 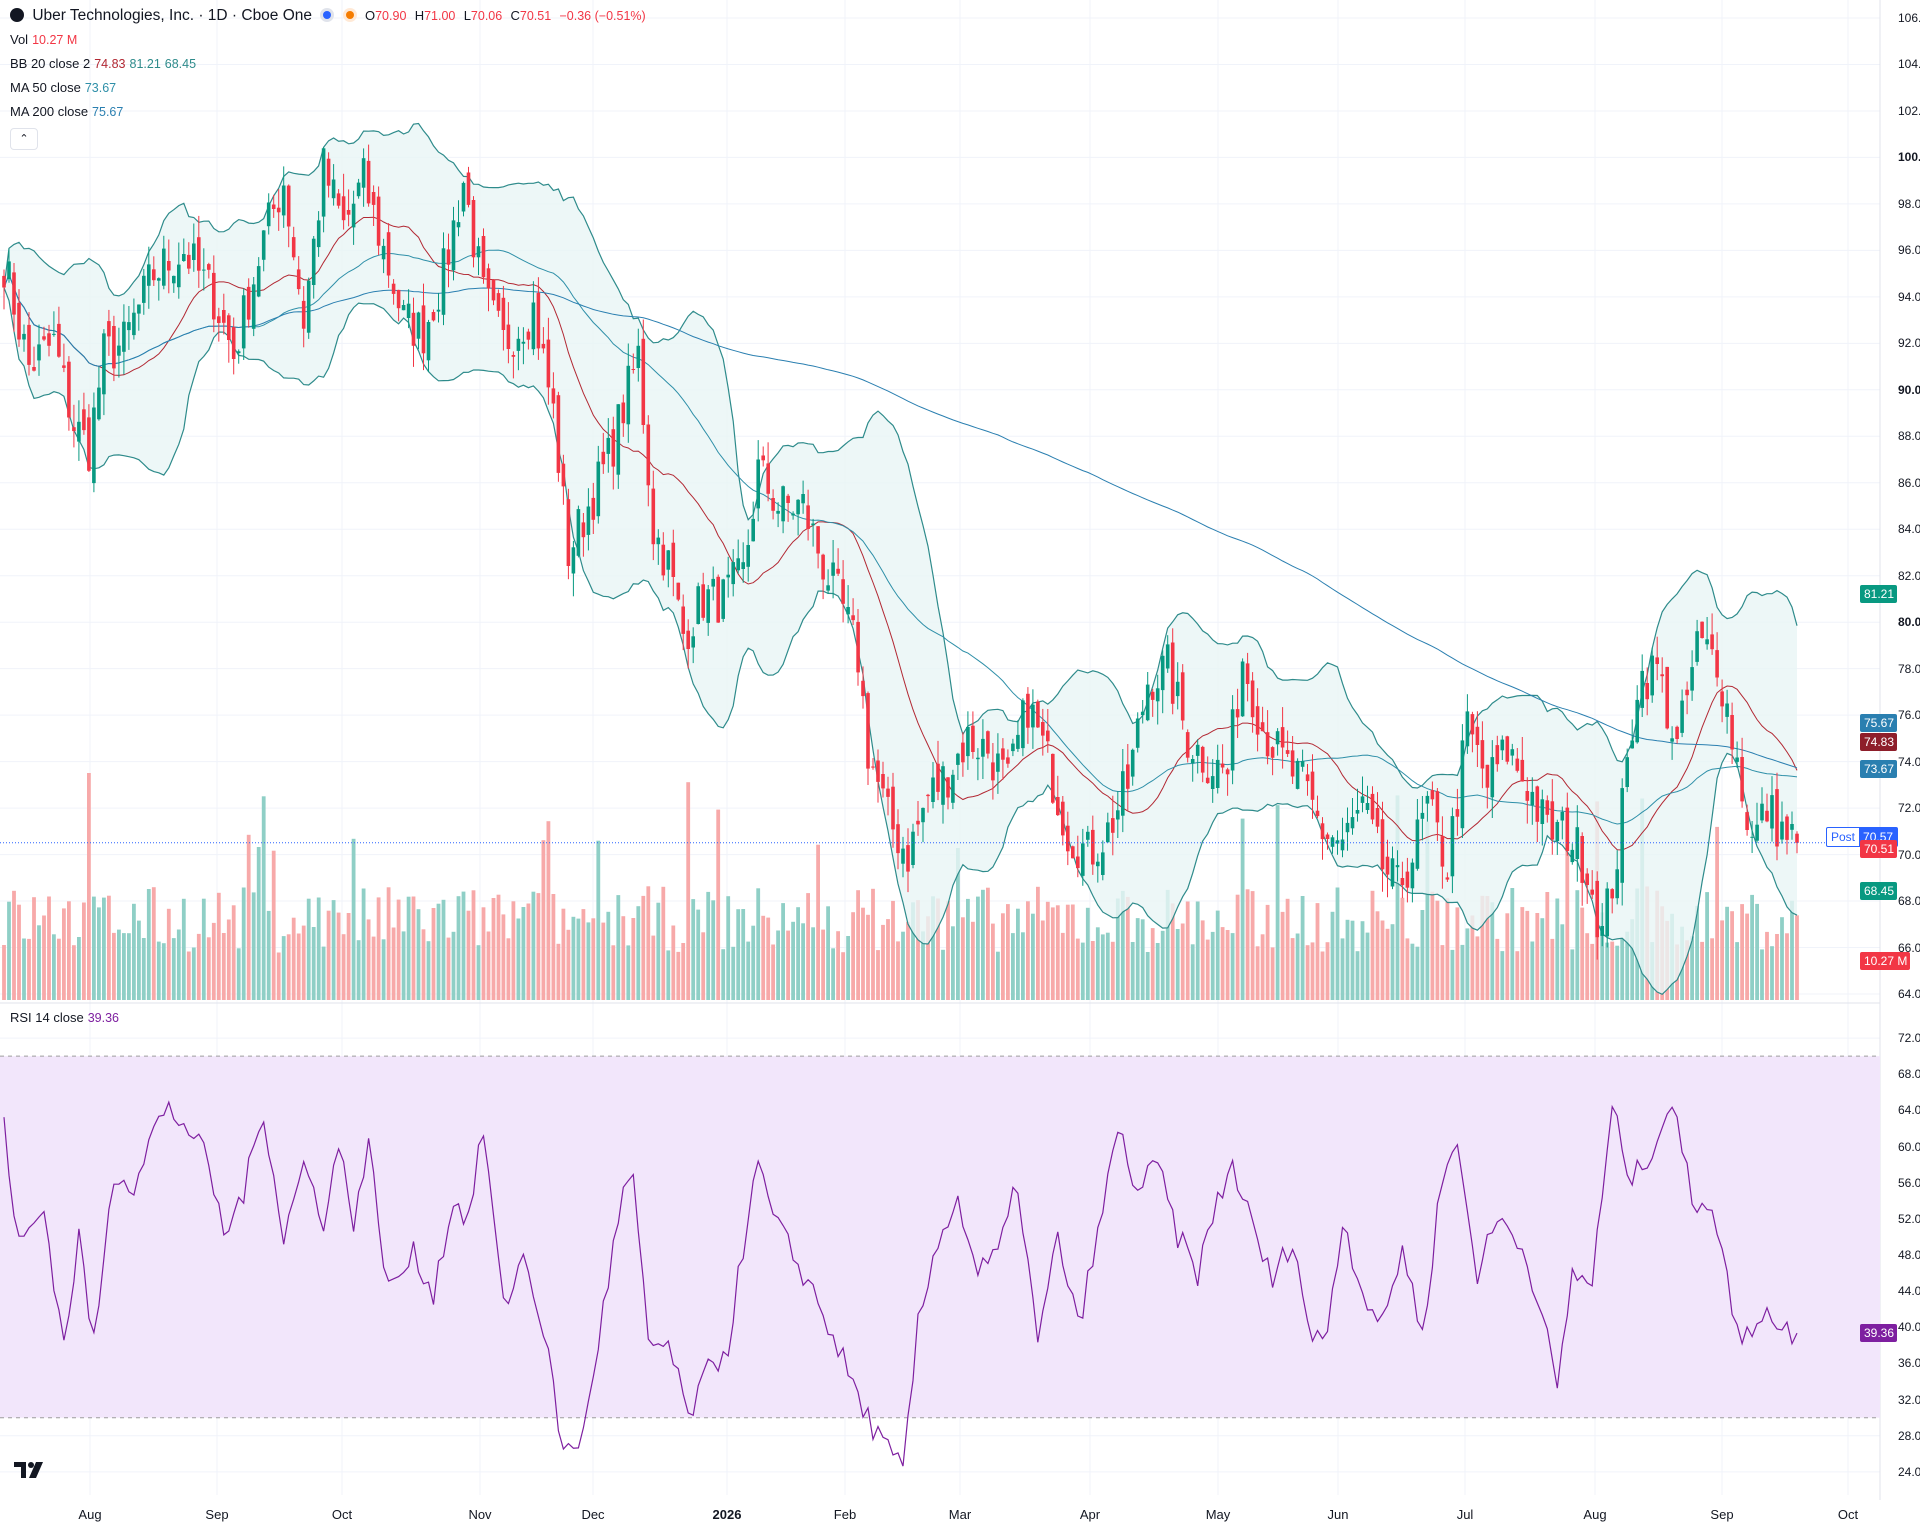 I want to click on collapse-legend-button: ⌃, so click(x=24, y=139).